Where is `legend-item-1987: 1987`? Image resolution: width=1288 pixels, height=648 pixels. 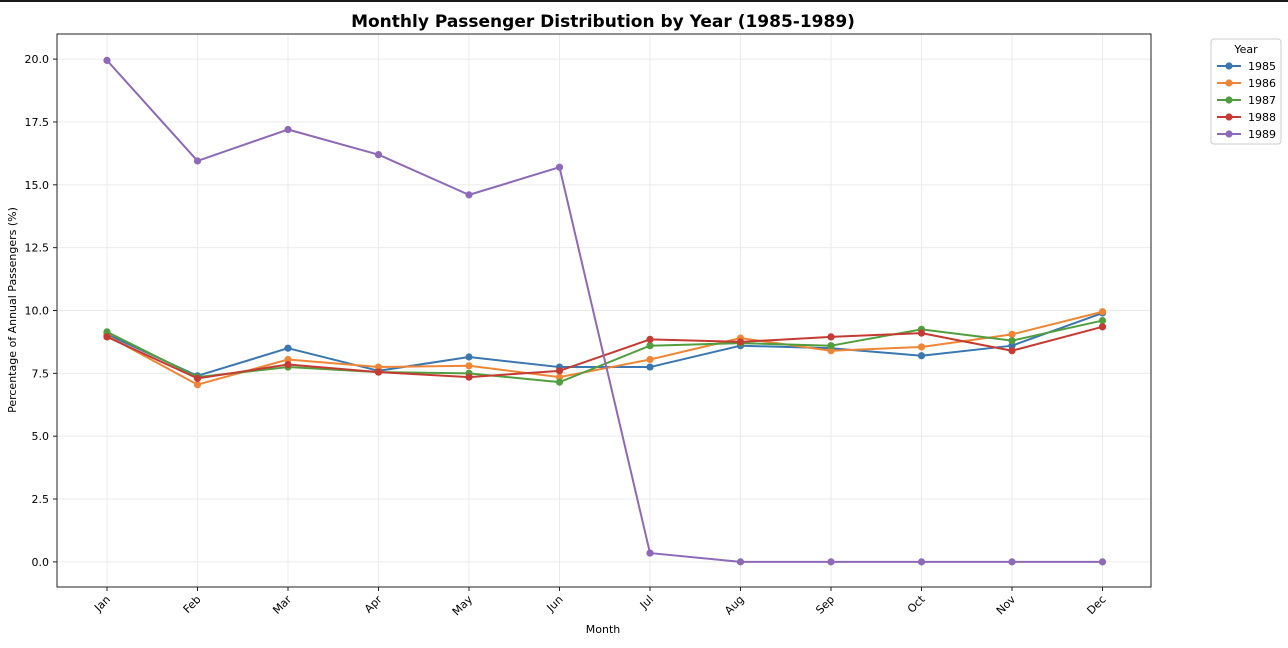
legend-item-1987: 1987 is located at coordinates (1246, 100).